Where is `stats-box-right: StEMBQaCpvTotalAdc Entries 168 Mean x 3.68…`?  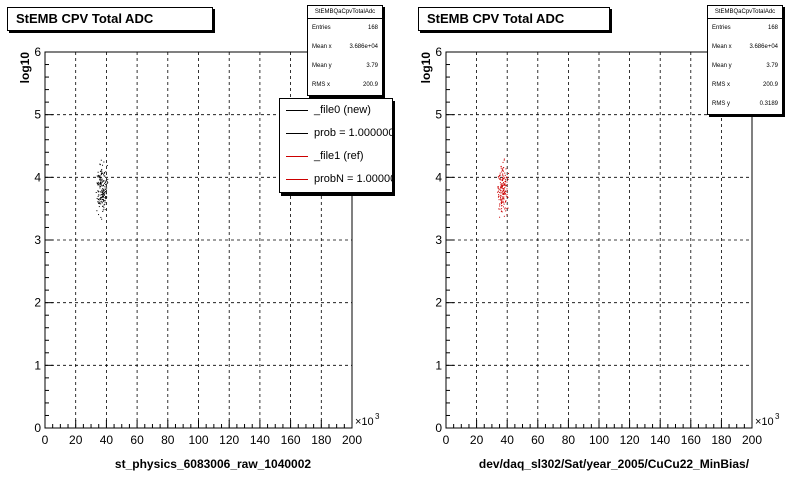
stats-box-right: StEMBQaCpvTotalAdc Entries 168 Mean x 3.68… is located at coordinates (745, 60).